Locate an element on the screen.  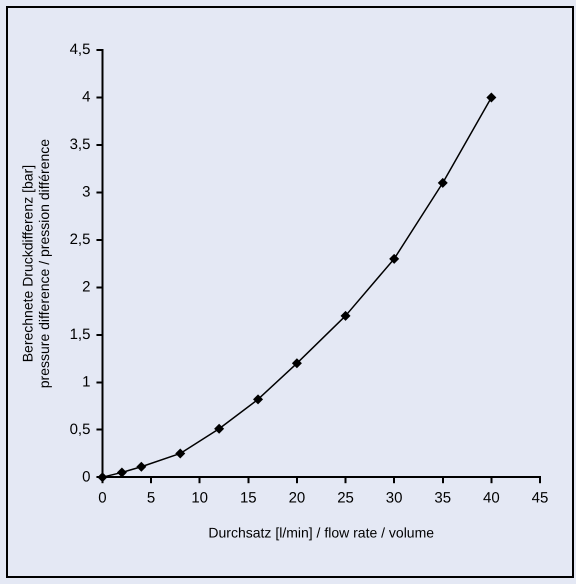
y-tick-label: 2,5 is located at coordinates (80, 239).